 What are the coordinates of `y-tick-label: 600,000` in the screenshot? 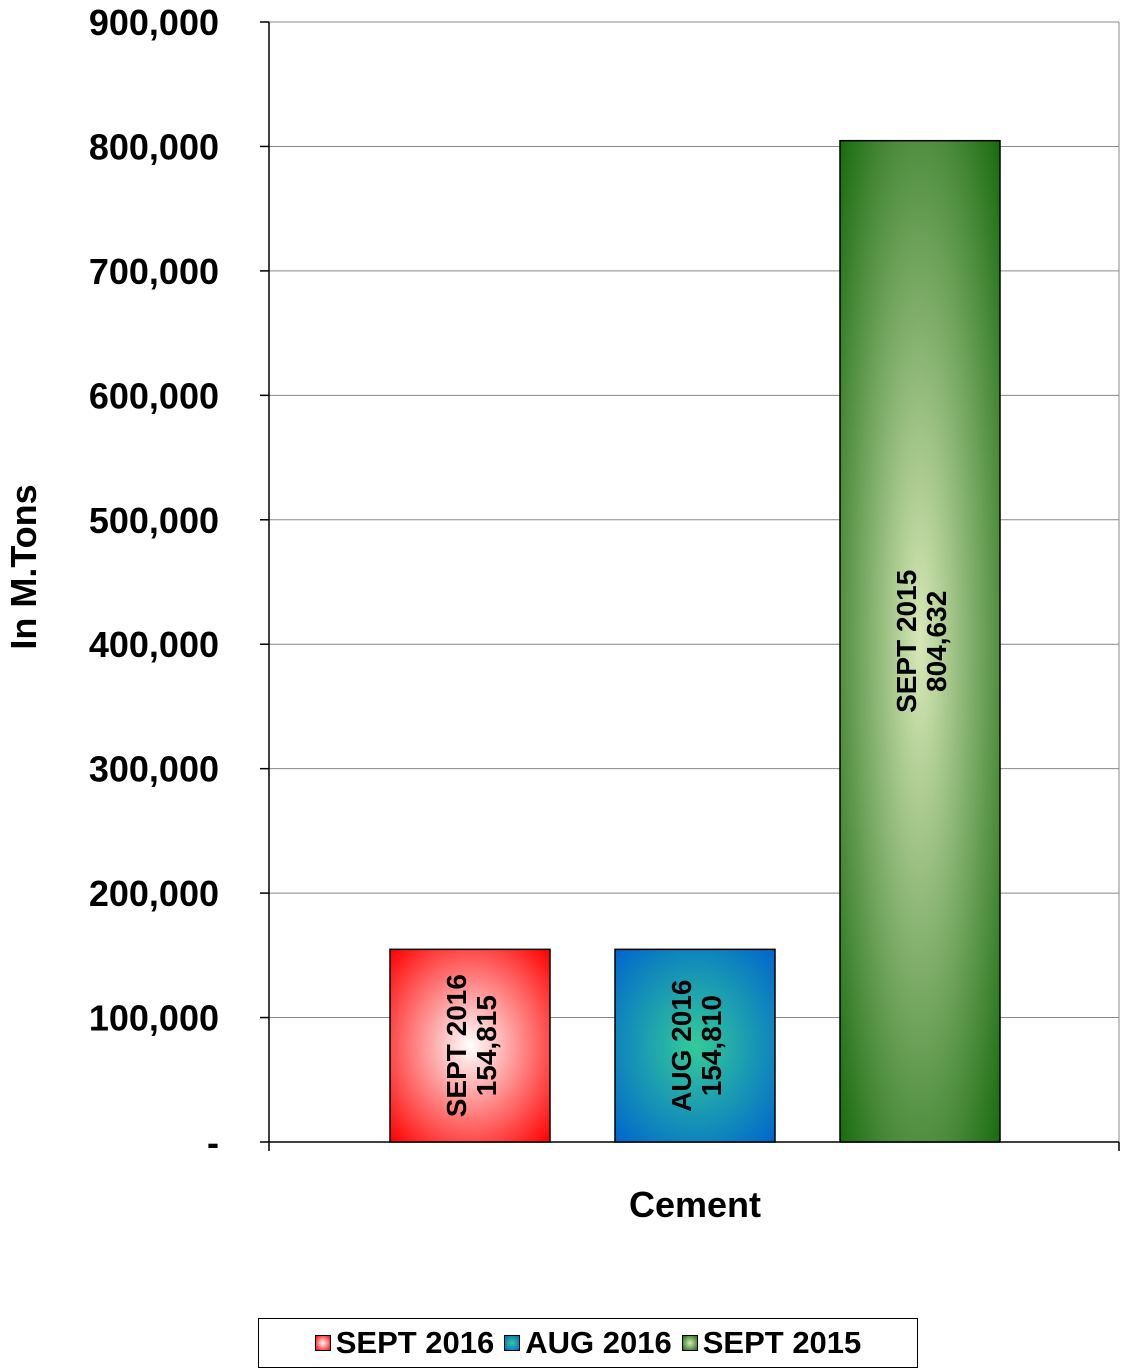 It's located at (154, 395).